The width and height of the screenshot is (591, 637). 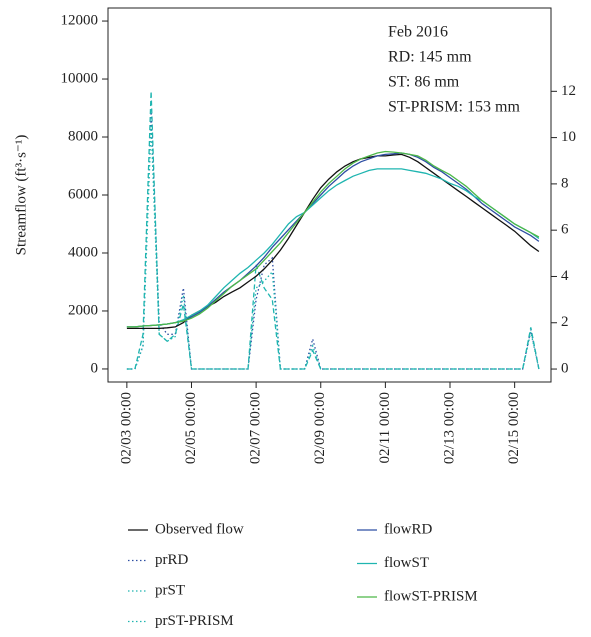 What do you see at coordinates (431, 596) in the screenshot?
I see `legend-label: flowST-PRISM` at bounding box center [431, 596].